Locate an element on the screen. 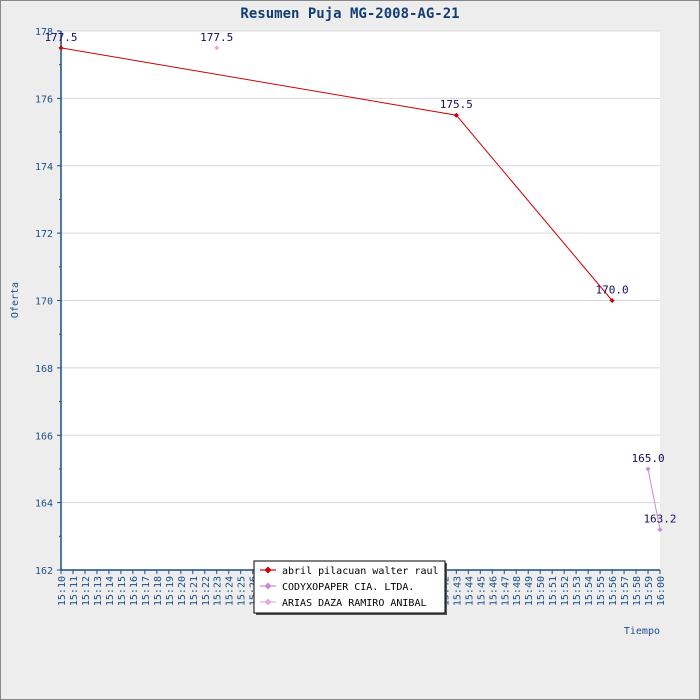 Image resolution: width=700 pixels, height=700 pixels. y-tick-label: 166 is located at coordinates (44, 436).